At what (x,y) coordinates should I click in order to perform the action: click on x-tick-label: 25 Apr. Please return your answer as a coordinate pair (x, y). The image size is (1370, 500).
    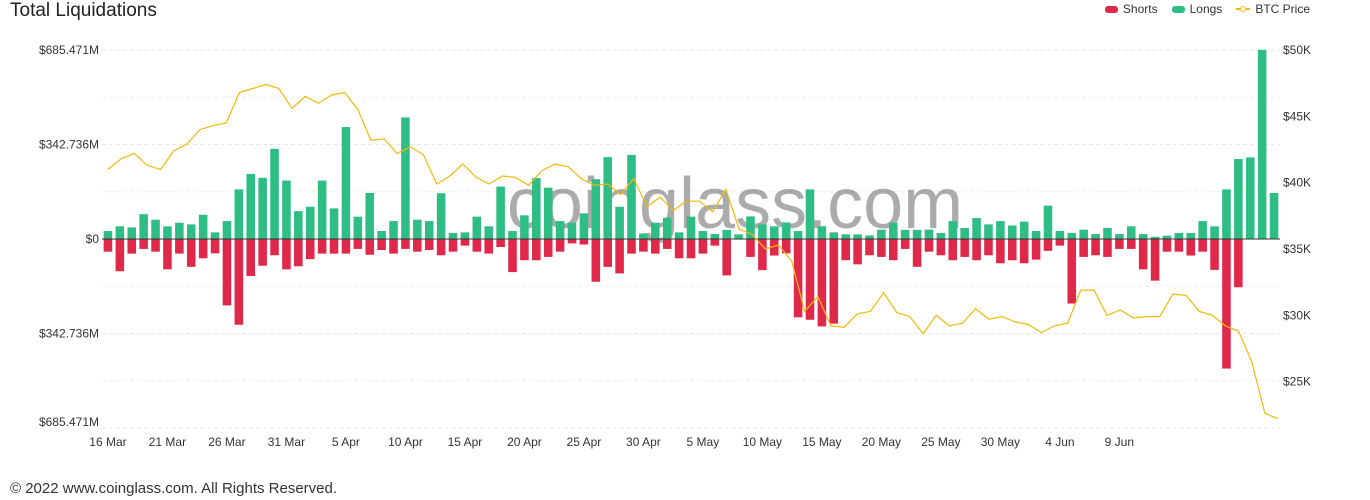
    Looking at the image, I should click on (584, 442).